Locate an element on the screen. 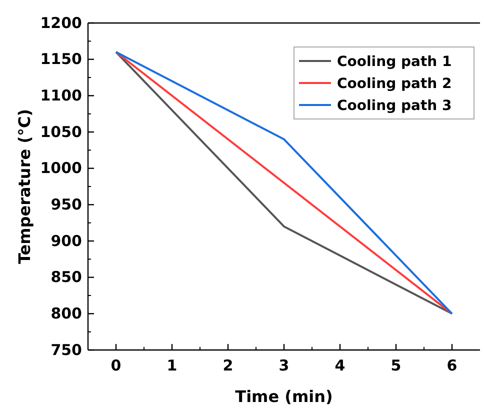  x-tick-label: 3 is located at coordinates (284, 365).